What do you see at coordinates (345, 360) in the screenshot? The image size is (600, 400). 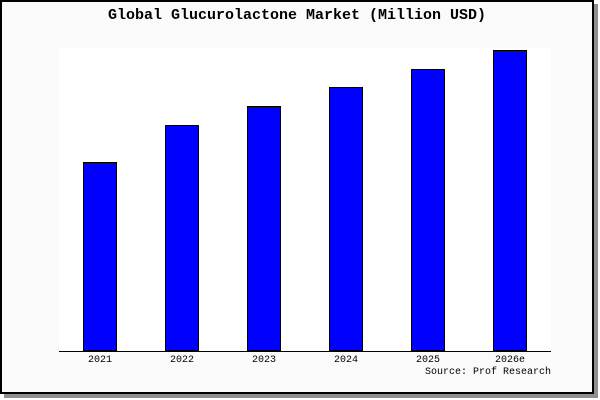 I see `x-tick-label: 2024` at bounding box center [345, 360].